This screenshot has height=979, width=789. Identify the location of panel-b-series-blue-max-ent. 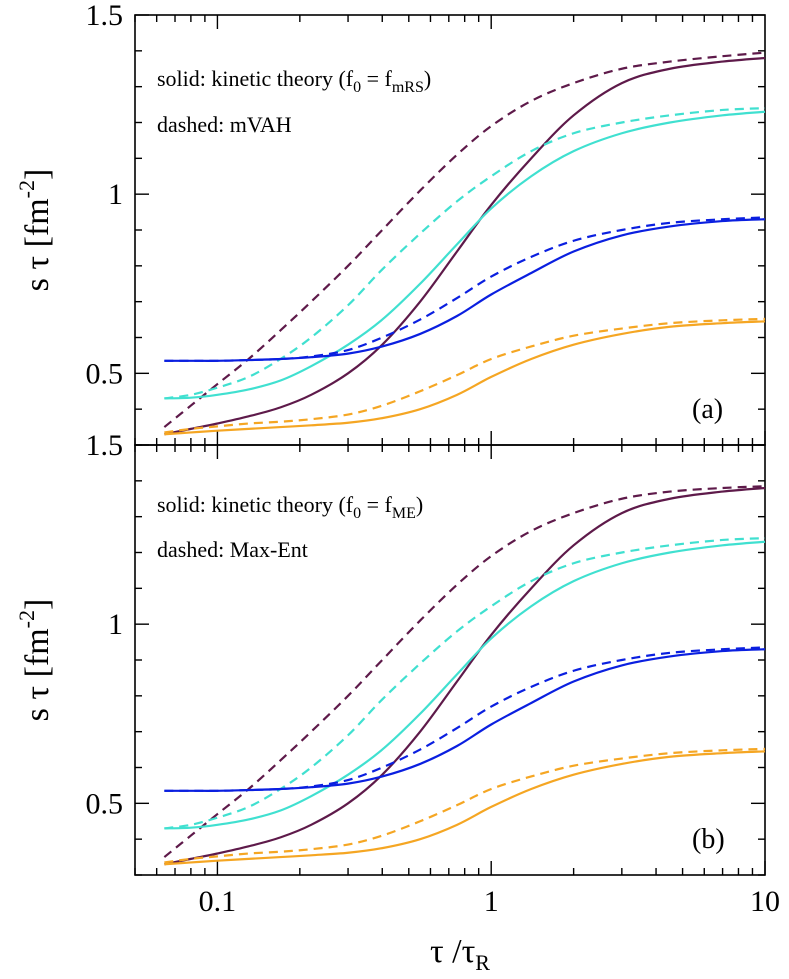
(465, 719).